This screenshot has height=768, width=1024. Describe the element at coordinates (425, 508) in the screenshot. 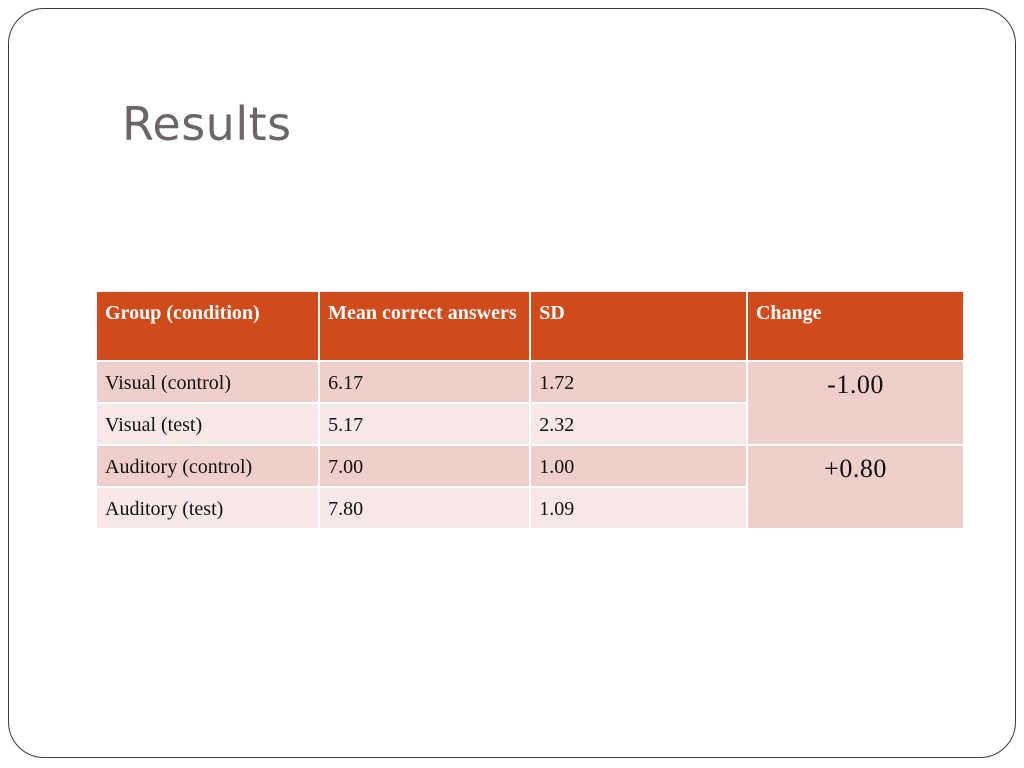

I see `cell-mean: 7.80` at that location.